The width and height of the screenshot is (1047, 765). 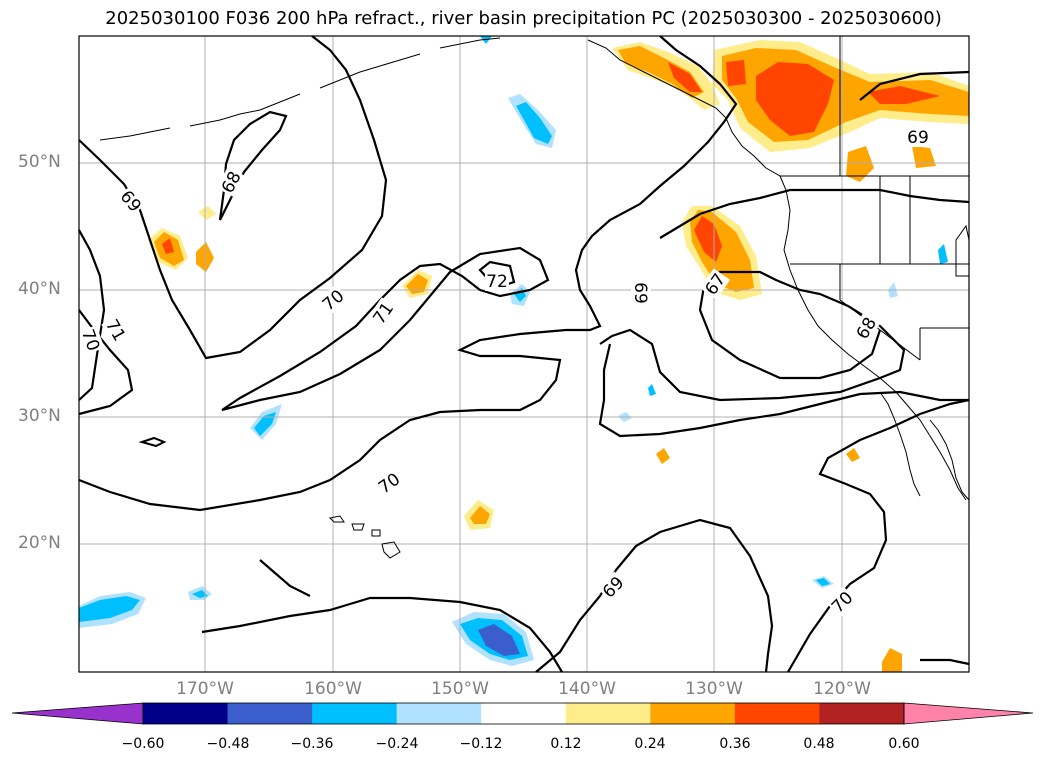 What do you see at coordinates (587, 689) in the screenshot?
I see `lon-label-140w: 140°W` at bounding box center [587, 689].